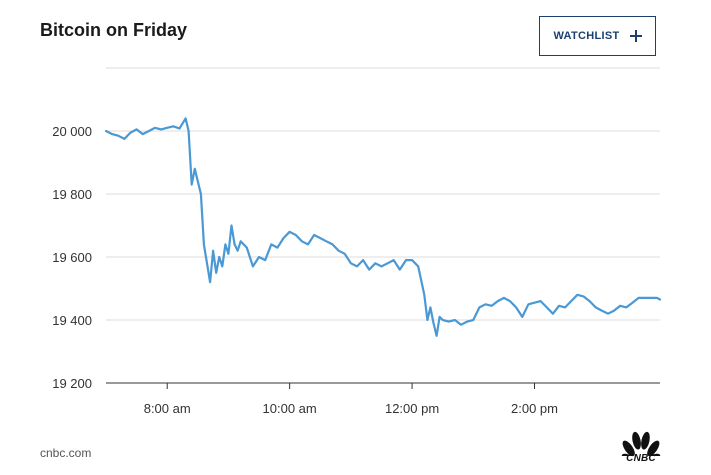 This screenshot has width=711, height=475. What do you see at coordinates (167, 408) in the screenshot?
I see `x-tick-label: 8:00 am` at bounding box center [167, 408].